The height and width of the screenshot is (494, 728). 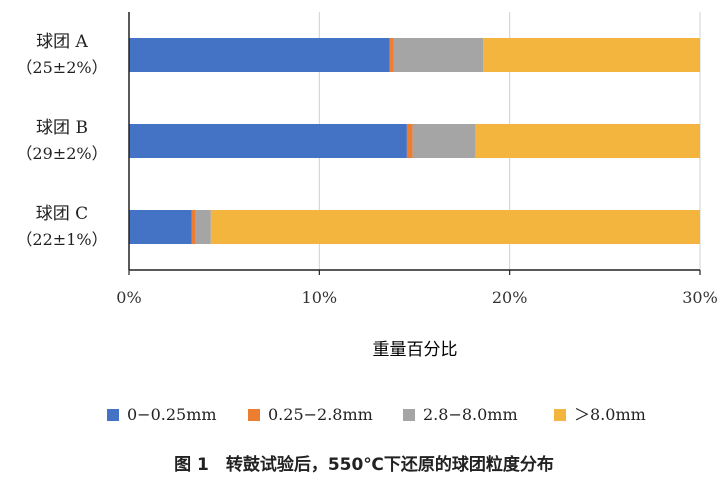 What do you see at coordinates (61, 239) in the screenshot?
I see `category-sublabel: （22±1%）` at bounding box center [61, 239].